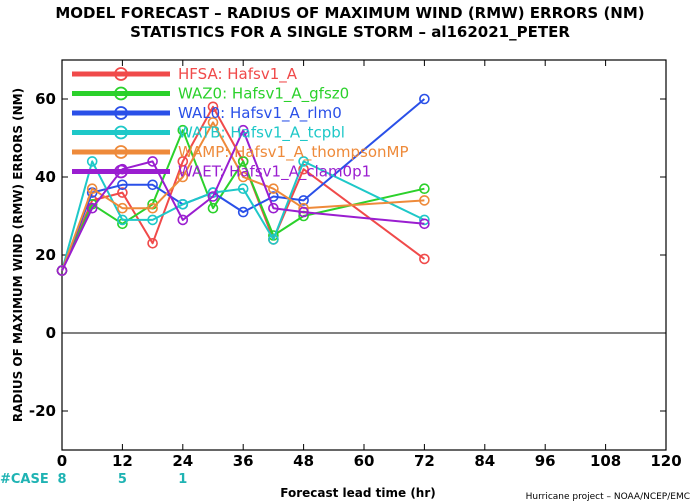 The image size is (700, 503). Describe the element at coordinates (62, 461) in the screenshot. I see `x-tick-label: 0` at that location.